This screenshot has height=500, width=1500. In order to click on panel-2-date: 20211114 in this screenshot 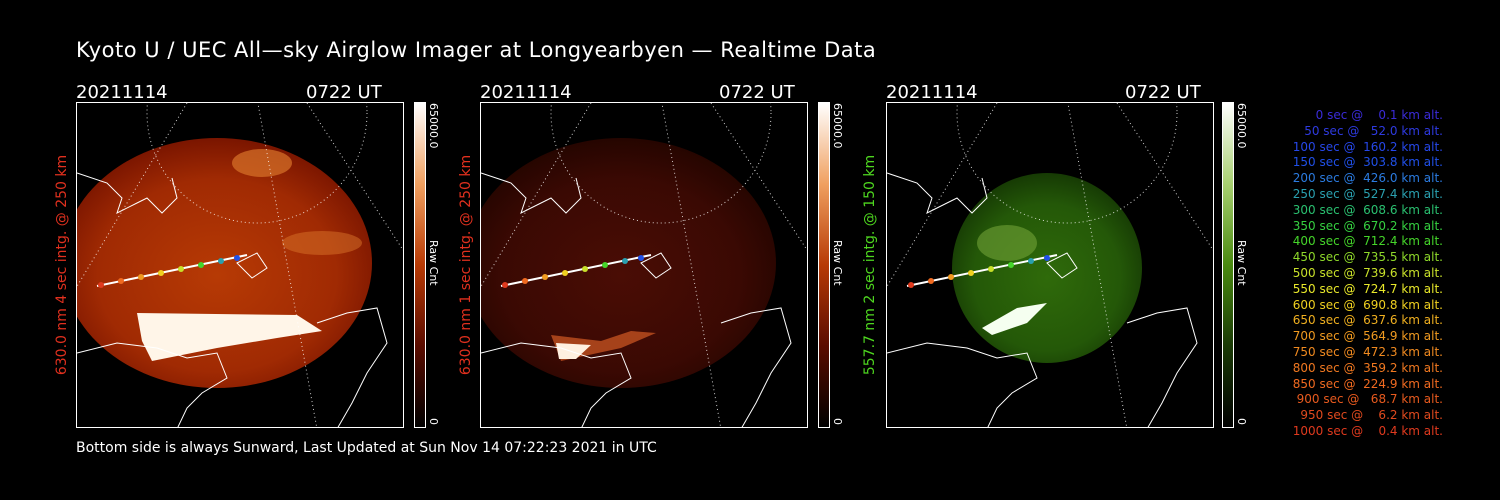, I will do `click(526, 92)`.